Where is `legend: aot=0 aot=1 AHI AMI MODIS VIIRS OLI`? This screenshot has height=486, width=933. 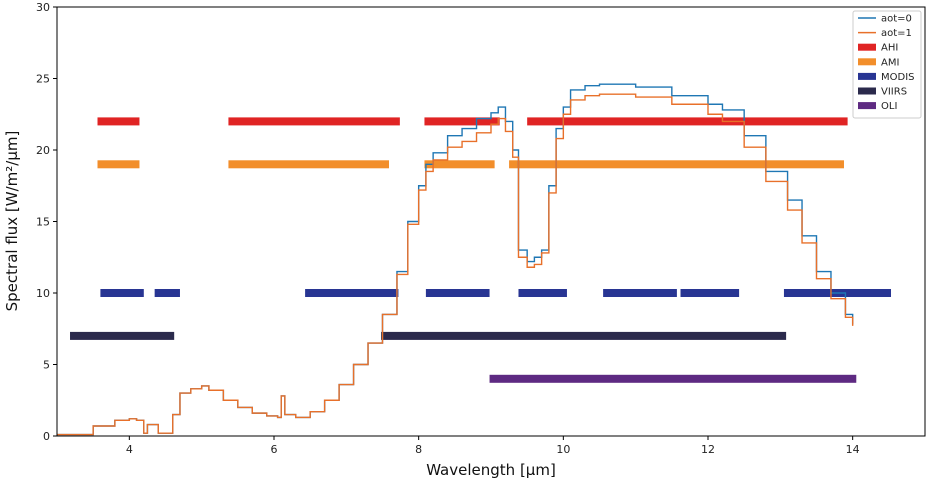
legend: aot=0 aot=1 AHI AMI MODIS VIIRS OLI is located at coordinates (887, 64).